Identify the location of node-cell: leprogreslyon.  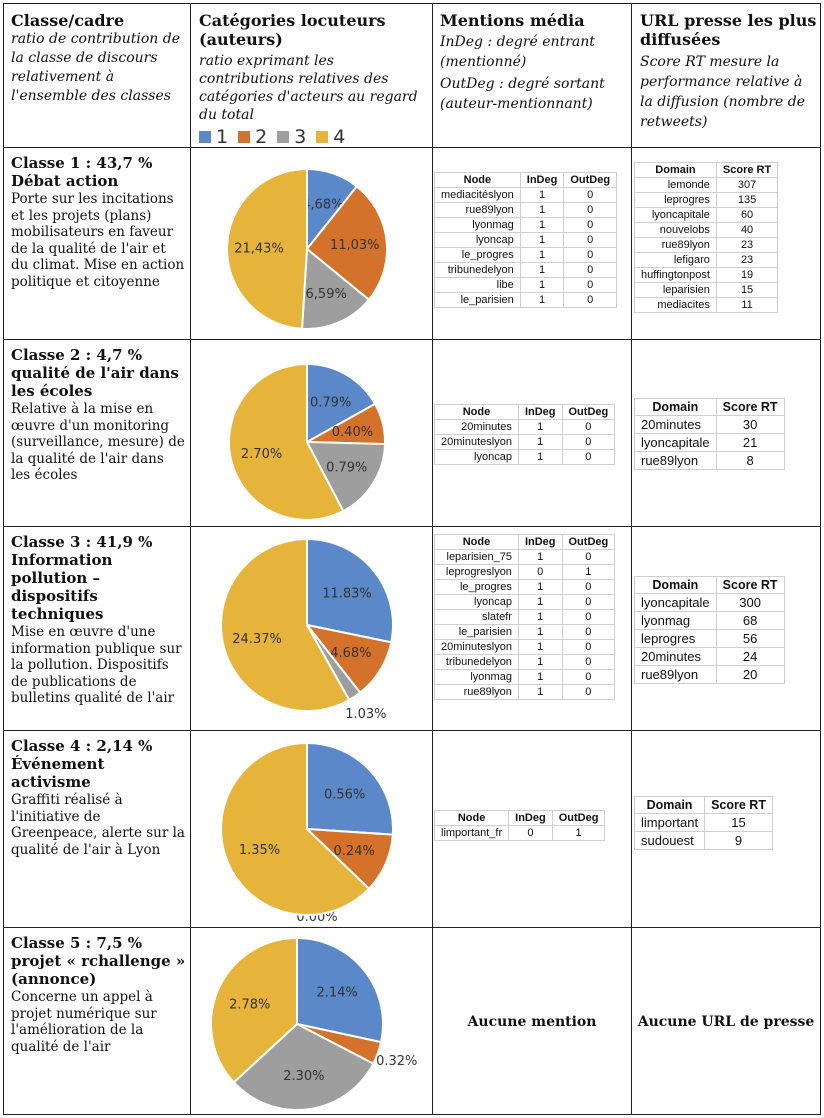
(476, 572).